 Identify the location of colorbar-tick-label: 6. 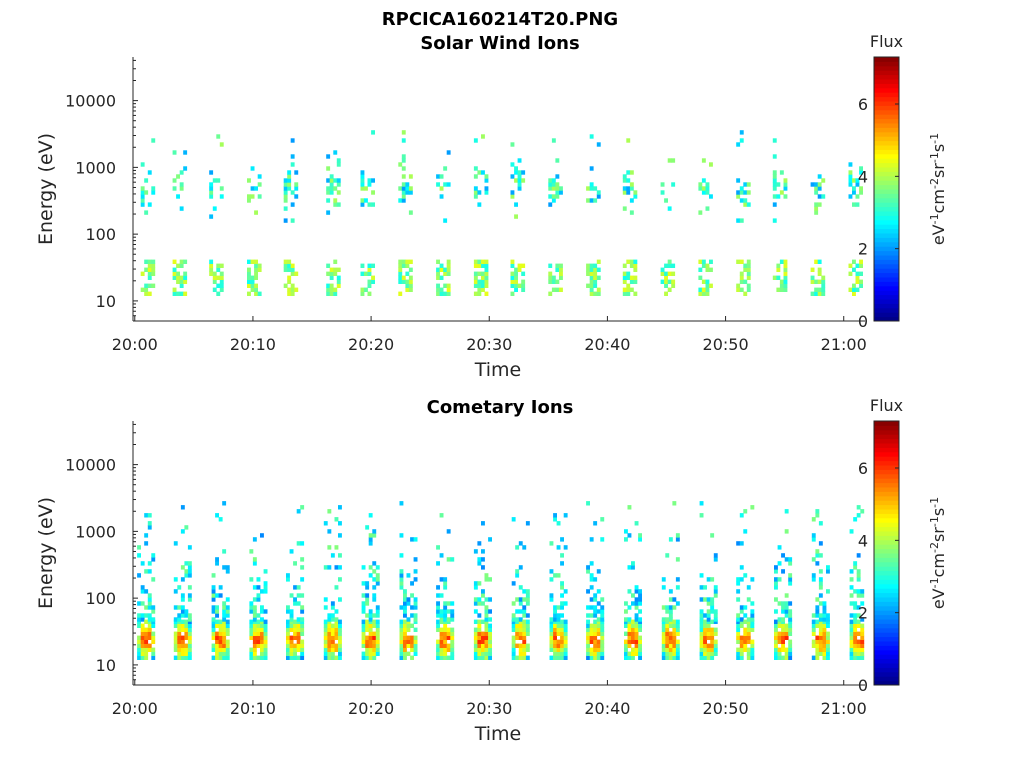
(863, 104).